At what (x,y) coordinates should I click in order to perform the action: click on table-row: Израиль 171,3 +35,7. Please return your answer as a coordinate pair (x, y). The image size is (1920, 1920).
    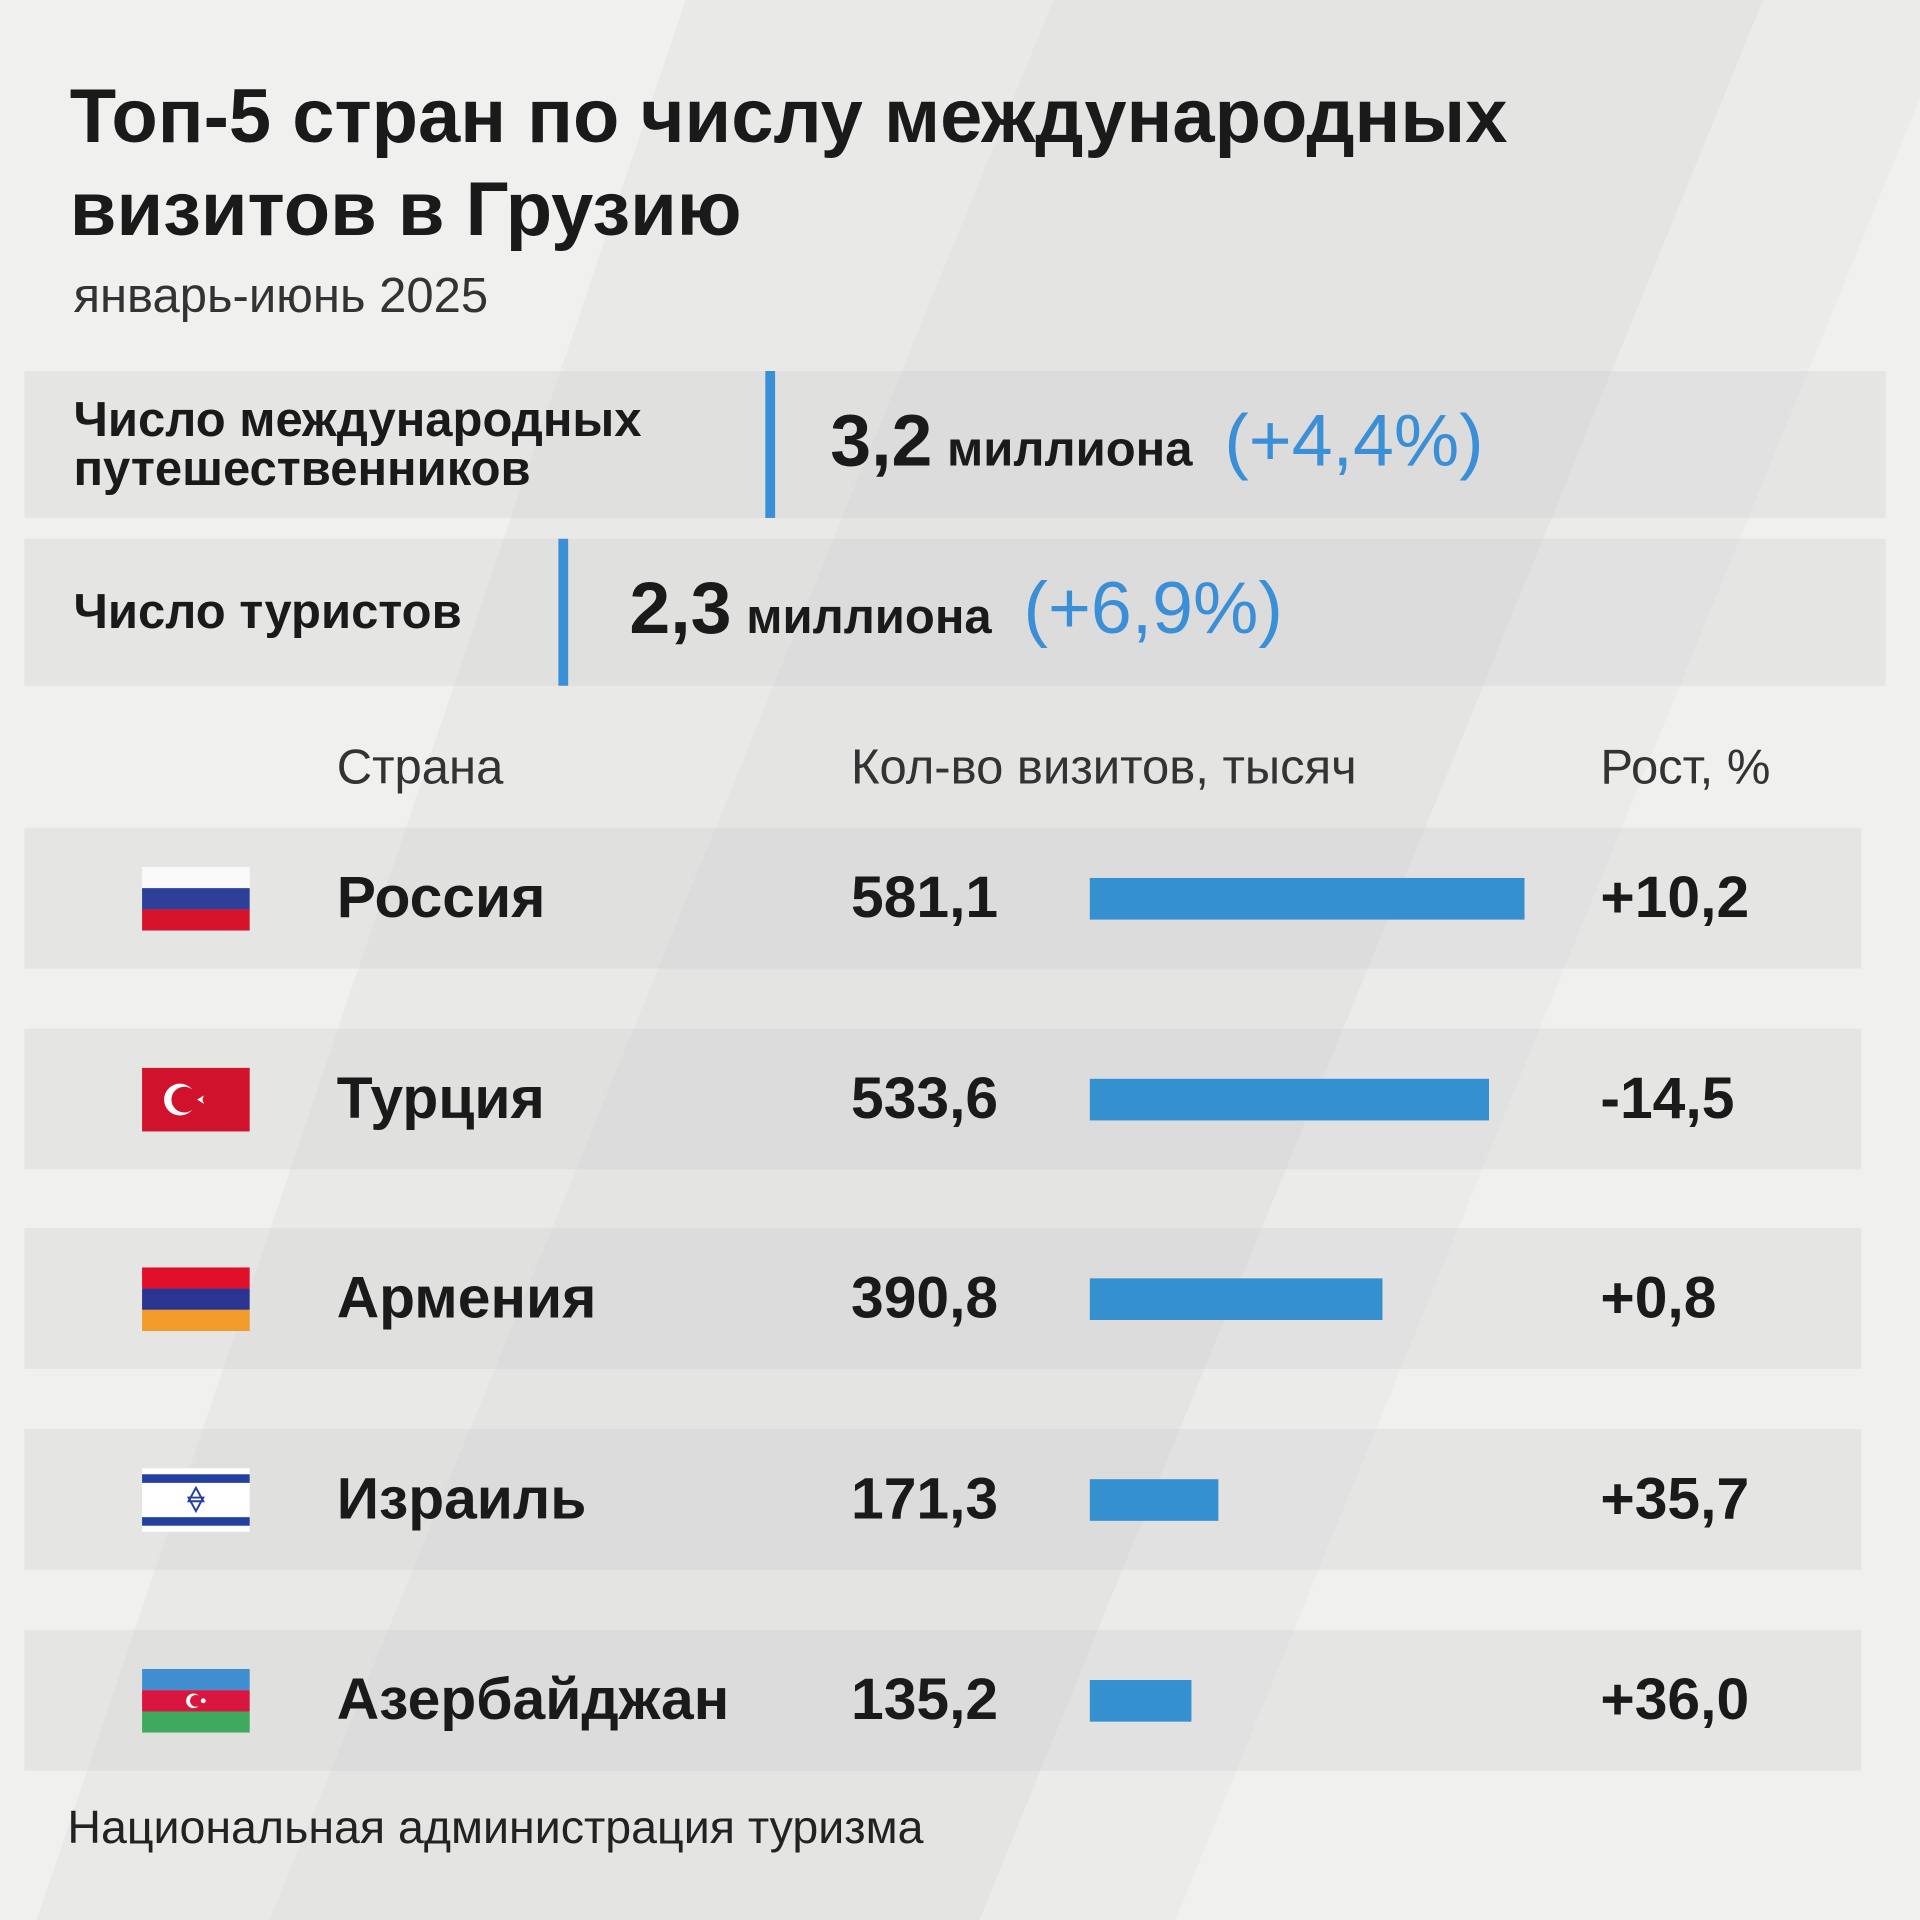
    Looking at the image, I should click on (943, 1499).